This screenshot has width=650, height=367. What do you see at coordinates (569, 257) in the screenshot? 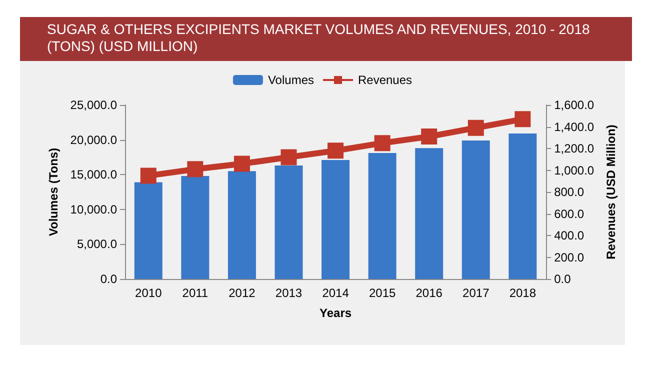
I see `y2-tick-label: 200.0` at bounding box center [569, 257].